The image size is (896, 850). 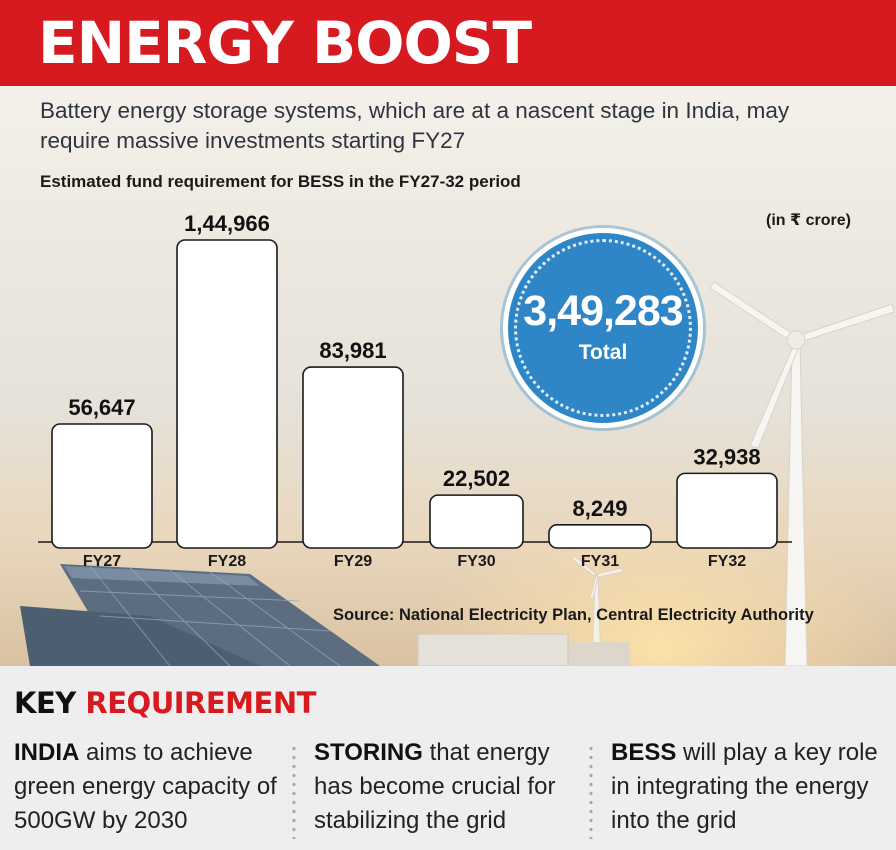 I want to click on key-heading: KEY REQUIREMENT, so click(x=165, y=703).